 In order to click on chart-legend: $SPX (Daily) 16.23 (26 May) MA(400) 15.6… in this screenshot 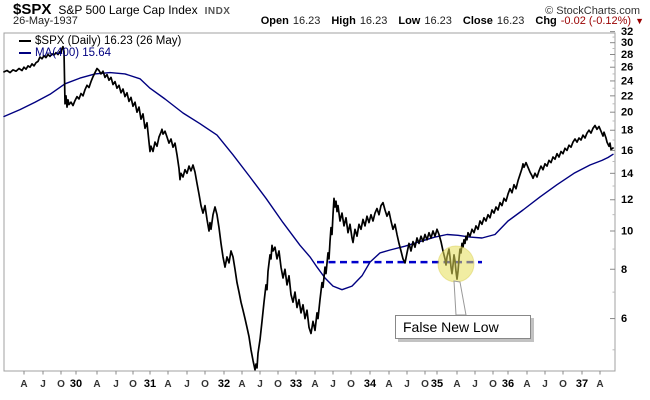, I will do `click(100, 47)`.